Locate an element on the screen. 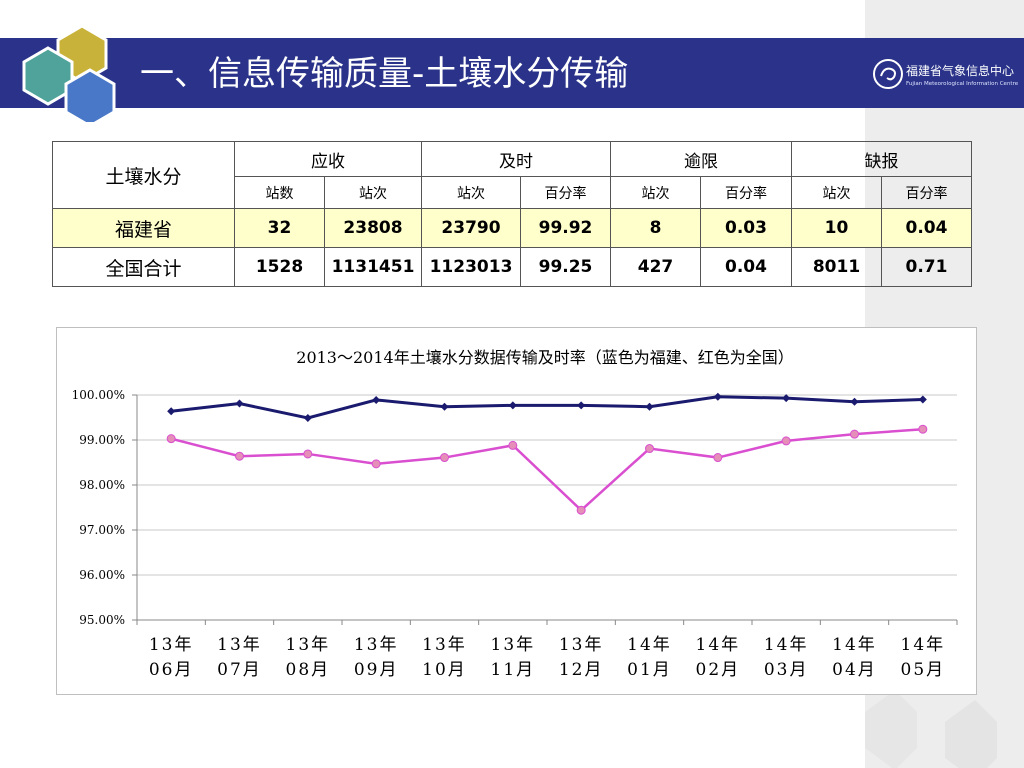  y-tick-label: 100.00% is located at coordinates (98, 395).